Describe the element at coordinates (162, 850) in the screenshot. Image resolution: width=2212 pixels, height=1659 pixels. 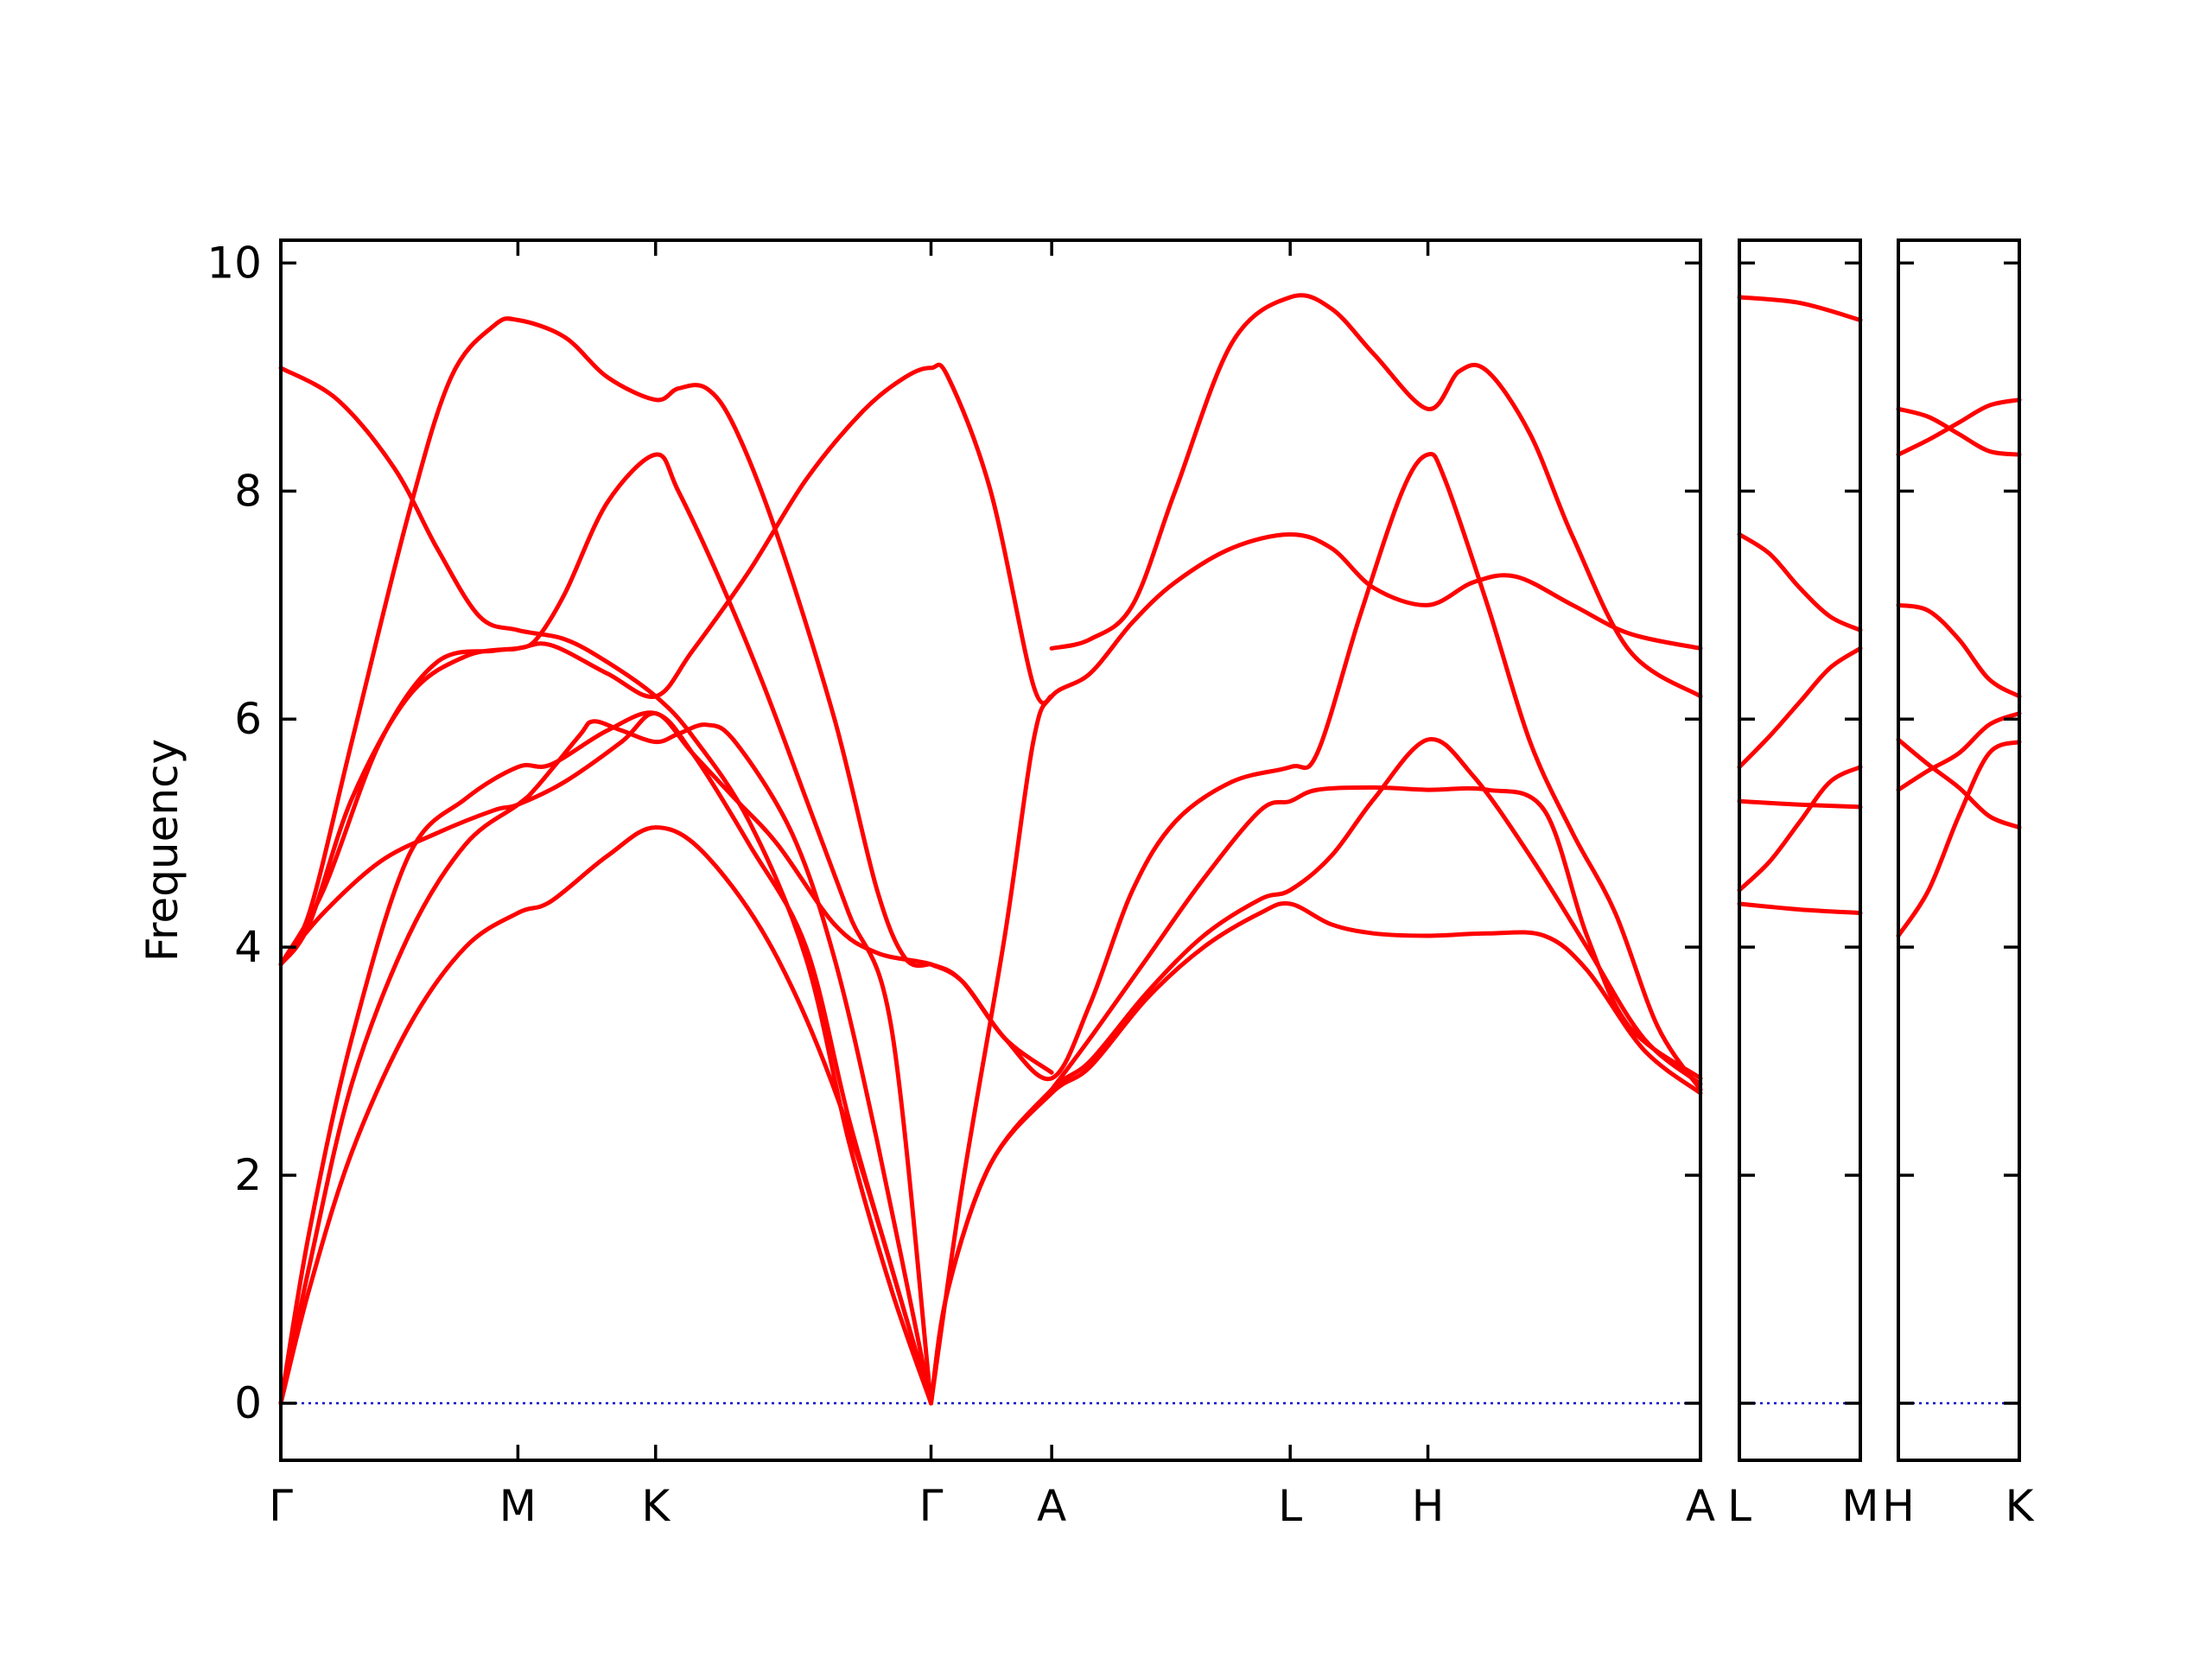
I see `y-axis-label: Frequency` at that location.